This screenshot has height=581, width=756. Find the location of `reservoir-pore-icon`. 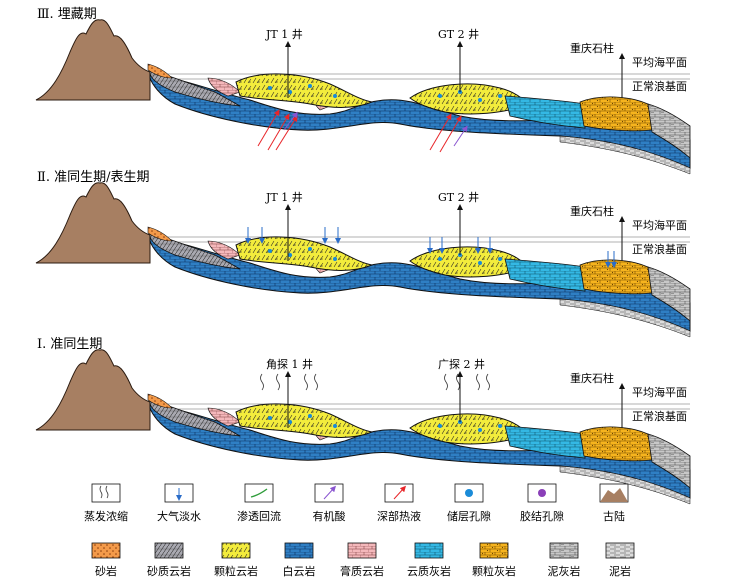

reservoir-pore-icon is located at coordinates (469, 493).